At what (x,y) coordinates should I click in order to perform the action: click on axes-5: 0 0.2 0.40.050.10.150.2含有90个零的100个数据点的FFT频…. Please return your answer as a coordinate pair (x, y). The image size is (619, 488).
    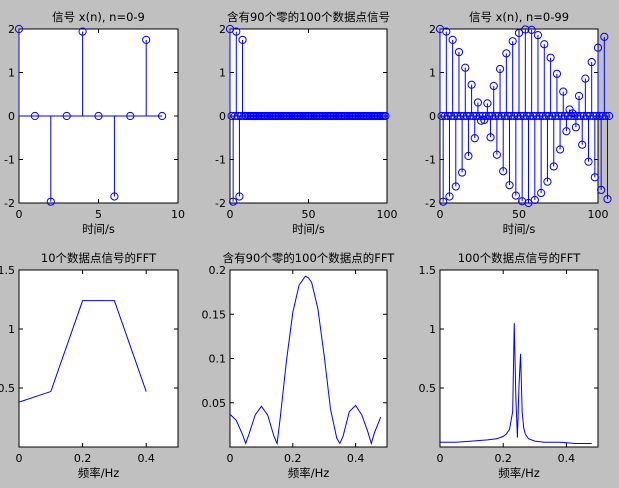
    Looking at the image, I should click on (299, 365).